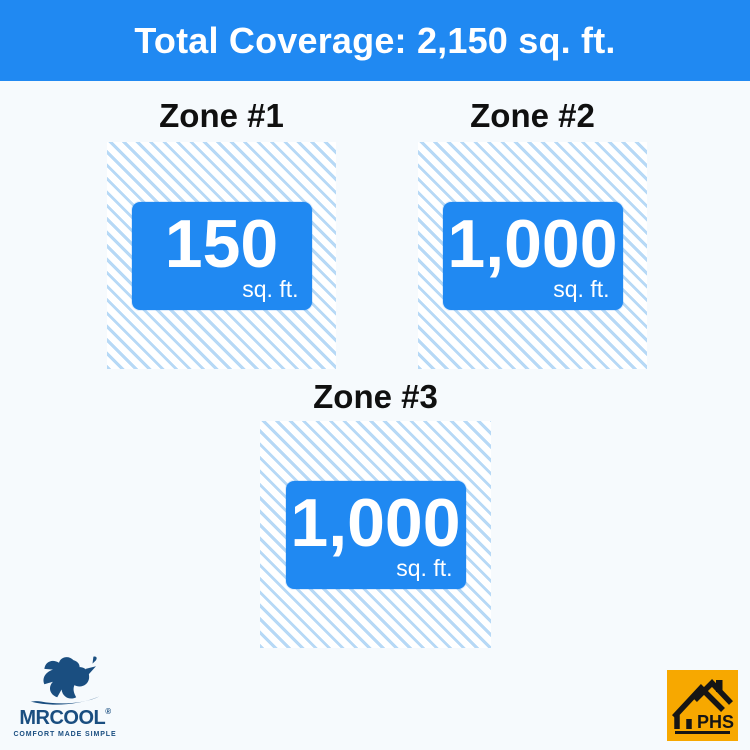 Image resolution: width=750 pixels, height=750 pixels. I want to click on header-banner: Total Coverage: 2,150 sq. ft., so click(375, 40).